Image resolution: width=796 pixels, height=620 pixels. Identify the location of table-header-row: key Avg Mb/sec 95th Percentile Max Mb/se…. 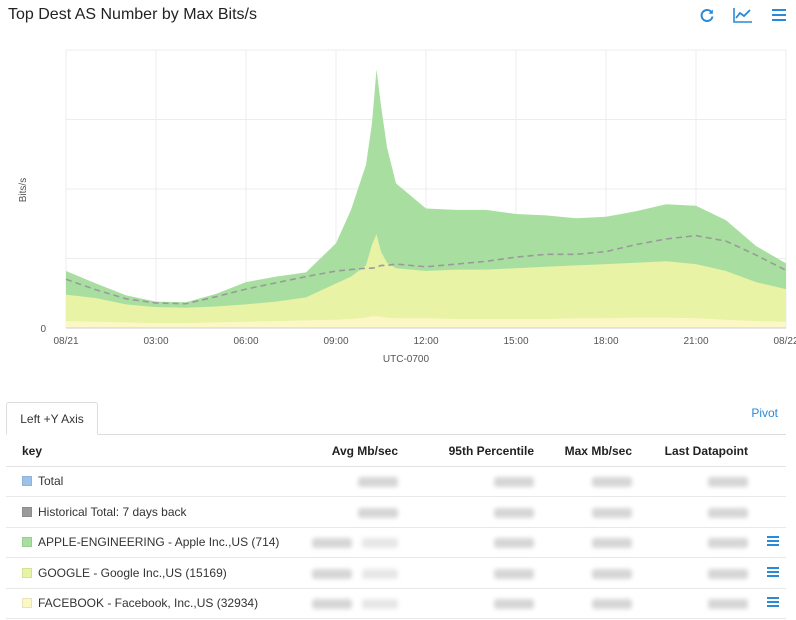
(396, 451).